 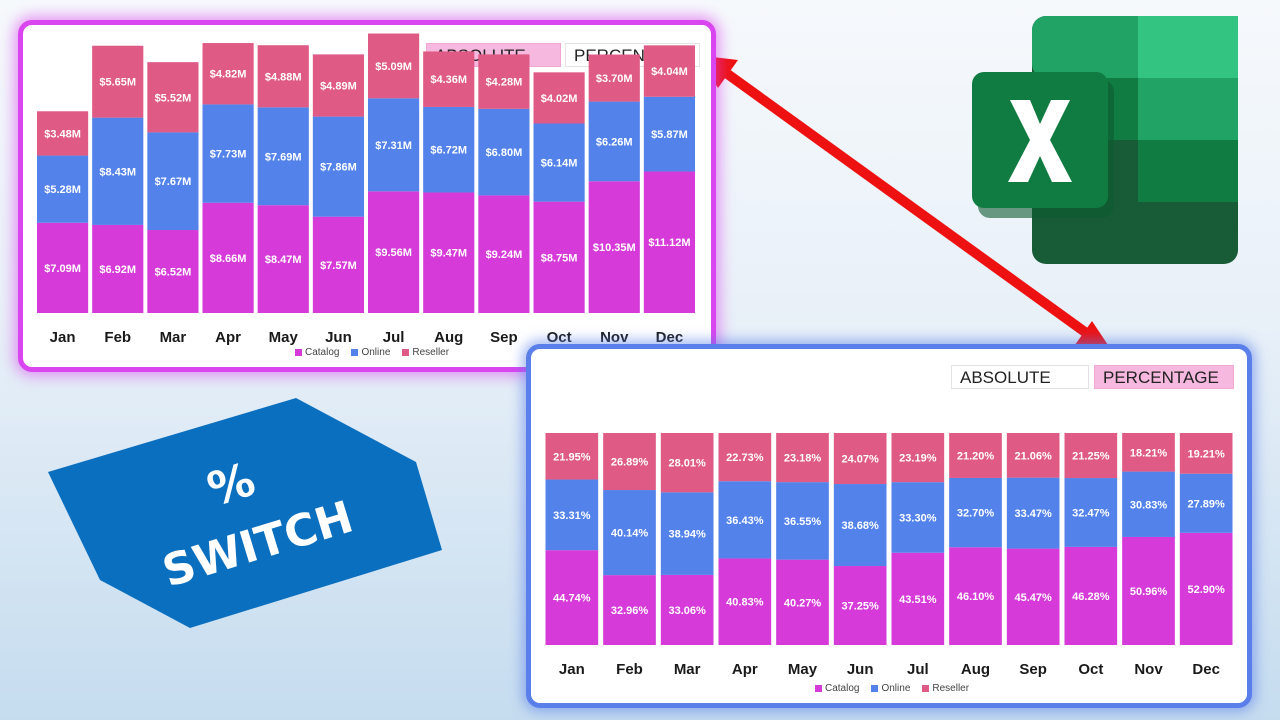 What do you see at coordinates (614, 79) in the screenshot?
I see `data-label: $3.70M` at bounding box center [614, 79].